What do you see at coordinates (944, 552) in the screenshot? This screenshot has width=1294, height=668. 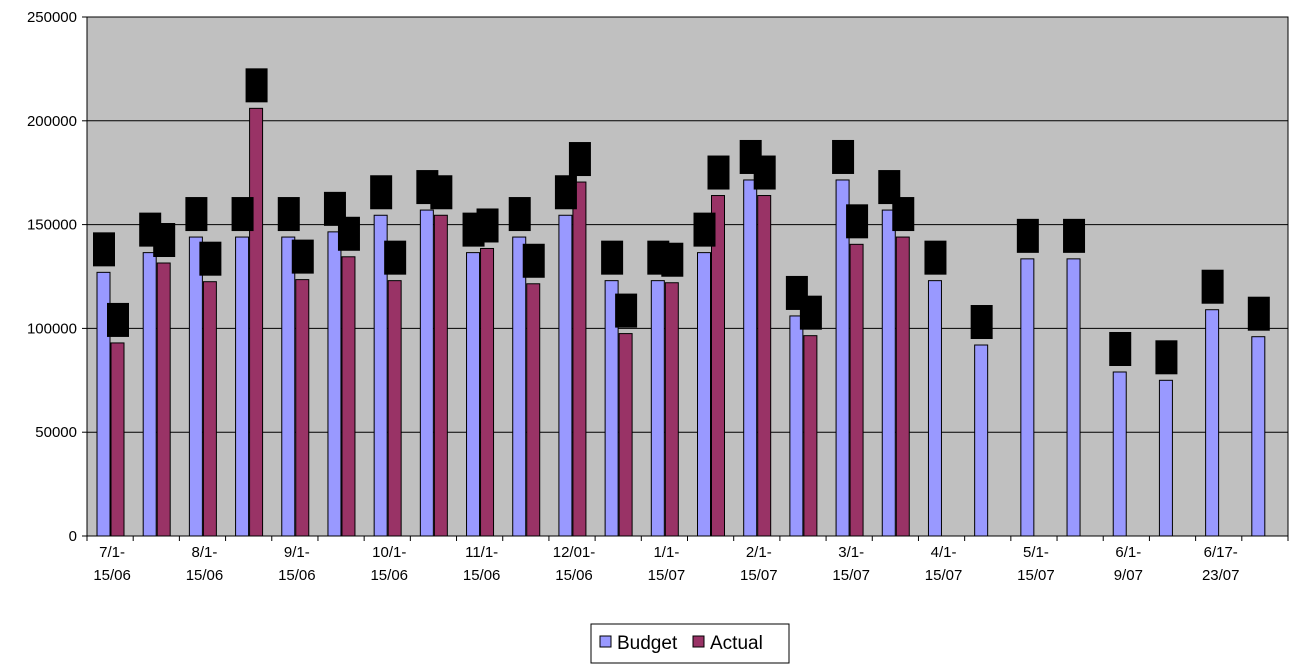 I see `x-tick-label: 4/1-` at bounding box center [944, 552].